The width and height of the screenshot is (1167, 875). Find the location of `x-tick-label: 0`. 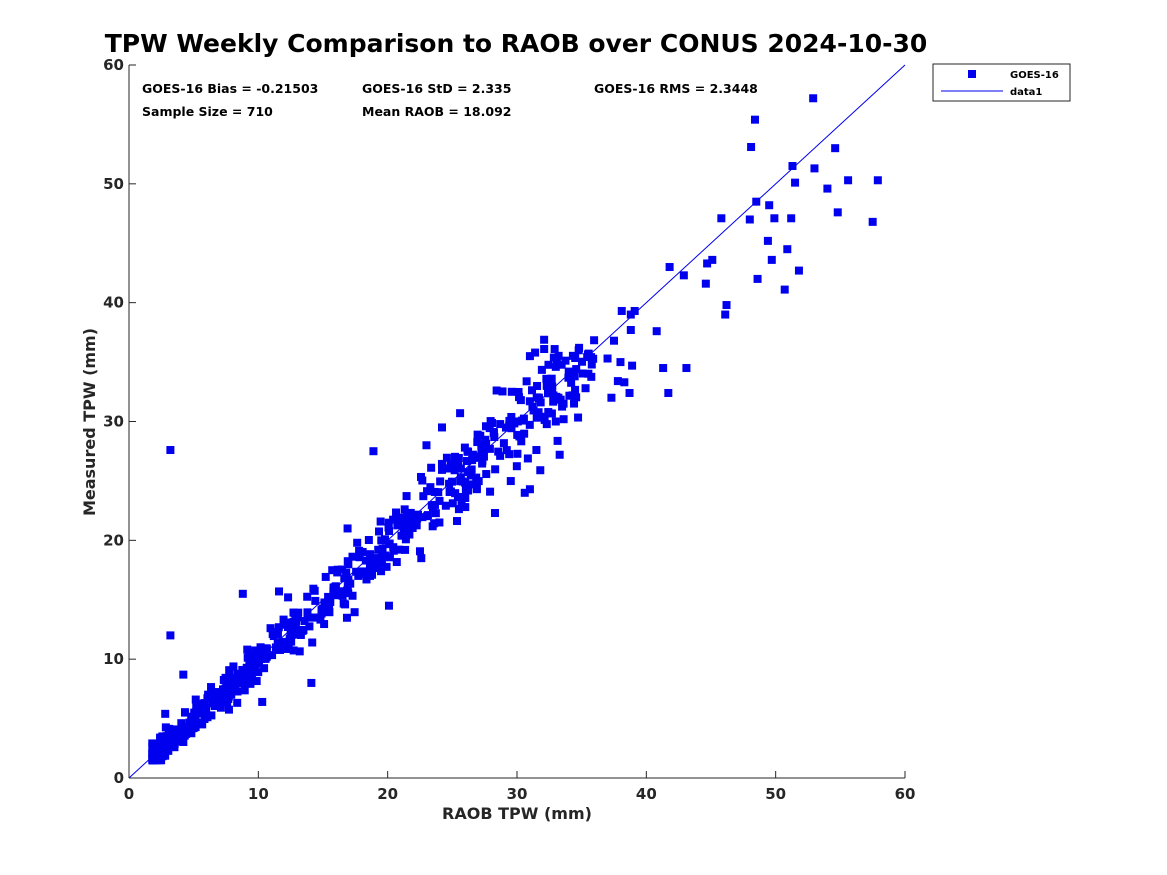

x-tick-label: 0 is located at coordinates (129, 794).